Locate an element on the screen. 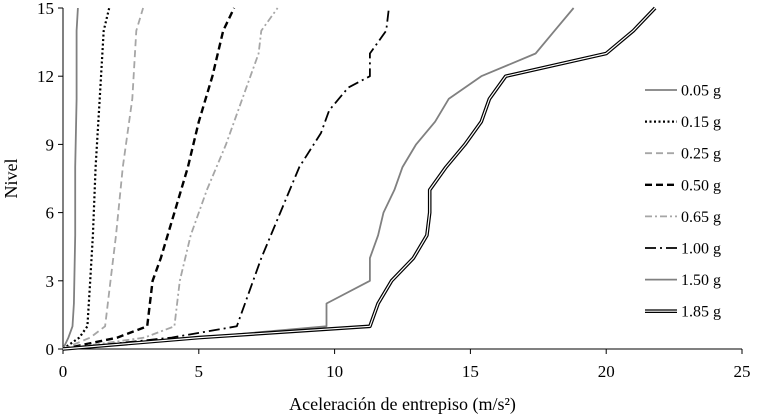 The width and height of the screenshot is (758, 415). legend-item: 0.65 g is located at coordinates (683, 217).